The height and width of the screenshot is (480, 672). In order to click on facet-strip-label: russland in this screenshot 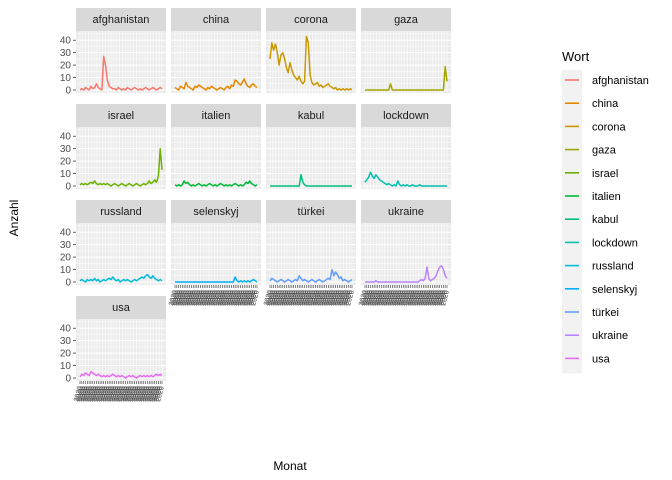, I will do `click(121, 212)`.